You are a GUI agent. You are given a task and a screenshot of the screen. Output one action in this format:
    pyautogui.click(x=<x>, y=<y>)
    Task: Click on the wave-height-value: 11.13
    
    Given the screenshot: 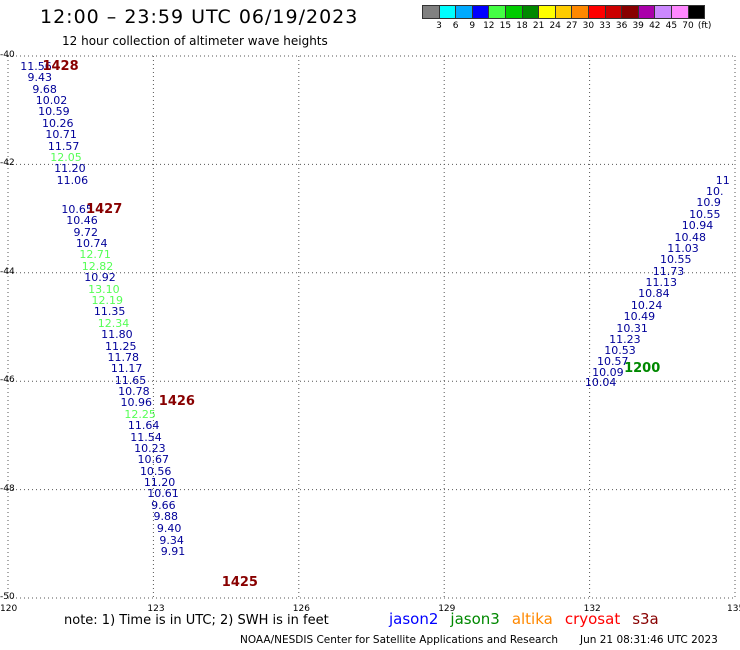 What is the action you would take?
    pyautogui.click(x=661, y=283)
    